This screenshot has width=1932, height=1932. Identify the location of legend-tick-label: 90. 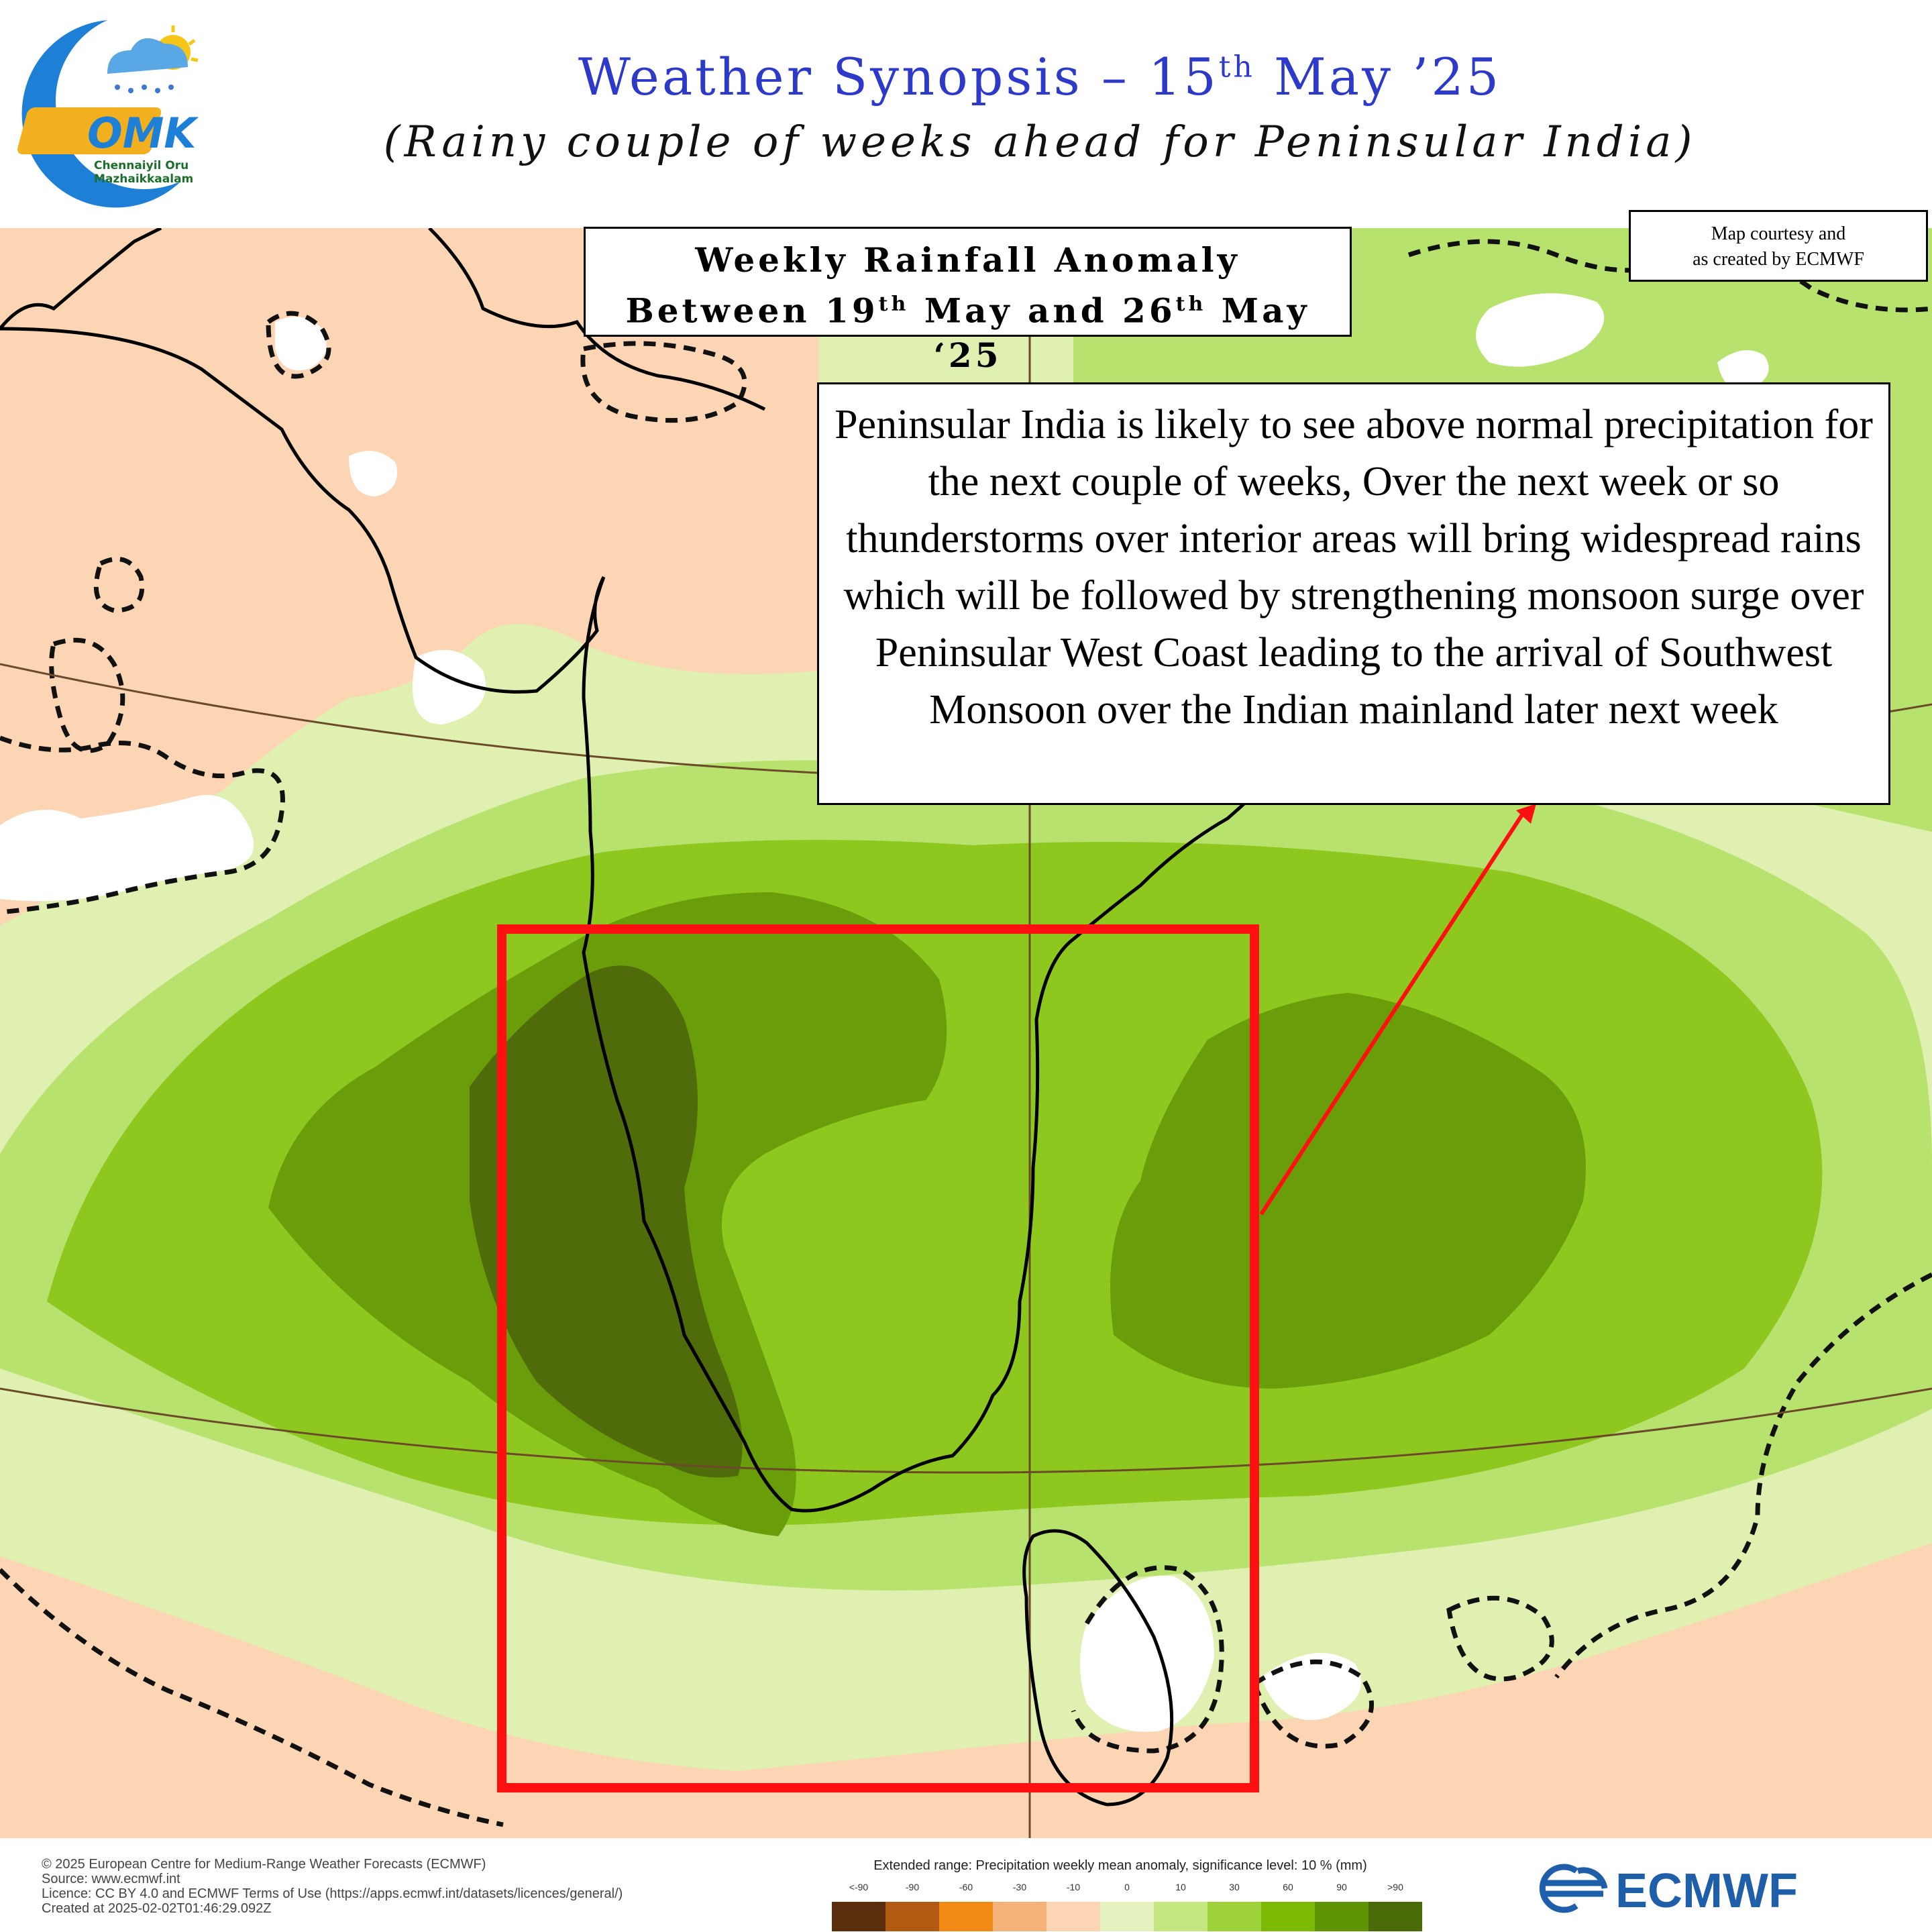
(1341, 1887).